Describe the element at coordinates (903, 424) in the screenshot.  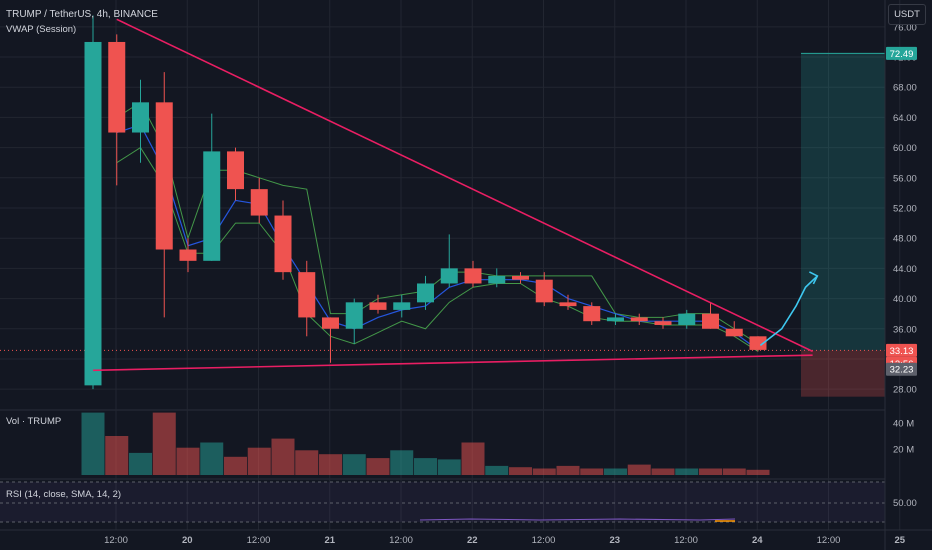
I see `volume-axis-label: 40 M` at that location.